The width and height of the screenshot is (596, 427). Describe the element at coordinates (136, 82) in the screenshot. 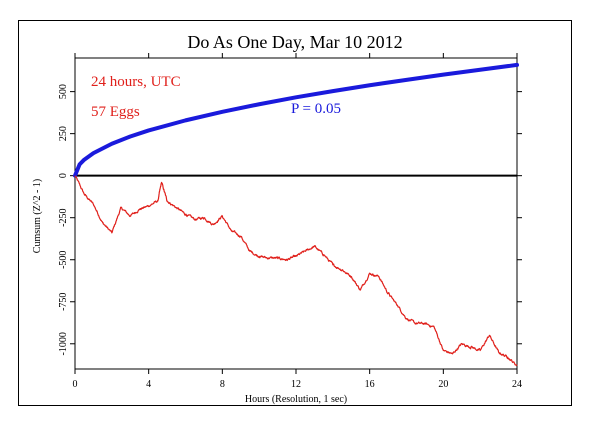

I see `duration-annotation: 24 hours, UTC` at that location.